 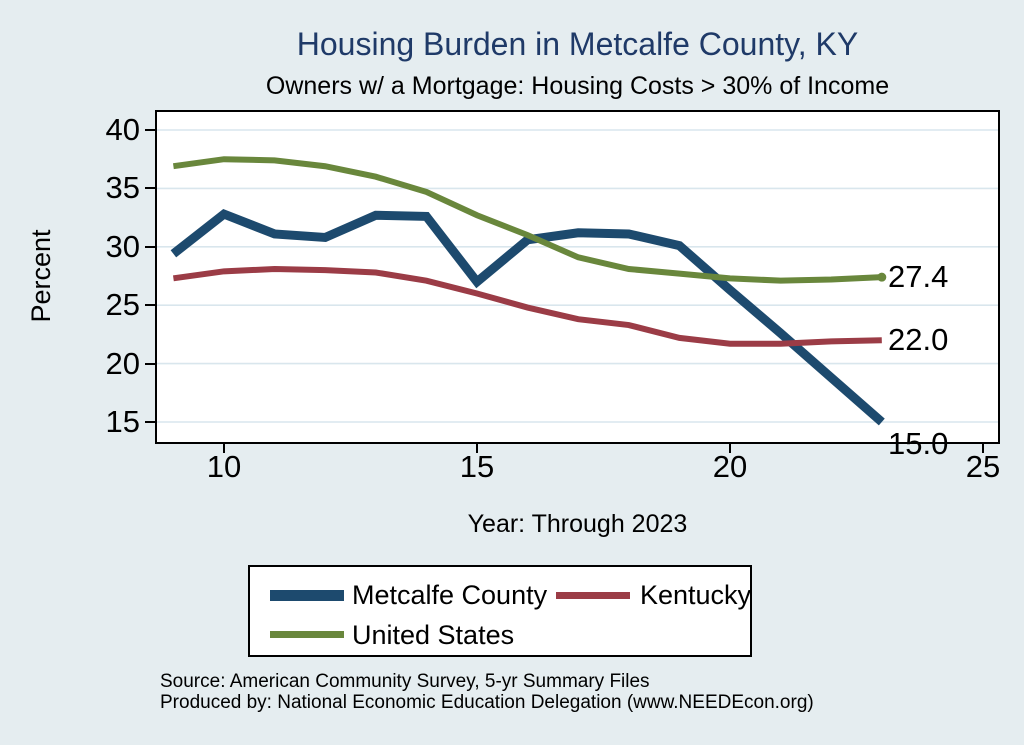 What do you see at coordinates (477, 466) in the screenshot?
I see `x-tick-label-15: 15` at bounding box center [477, 466].